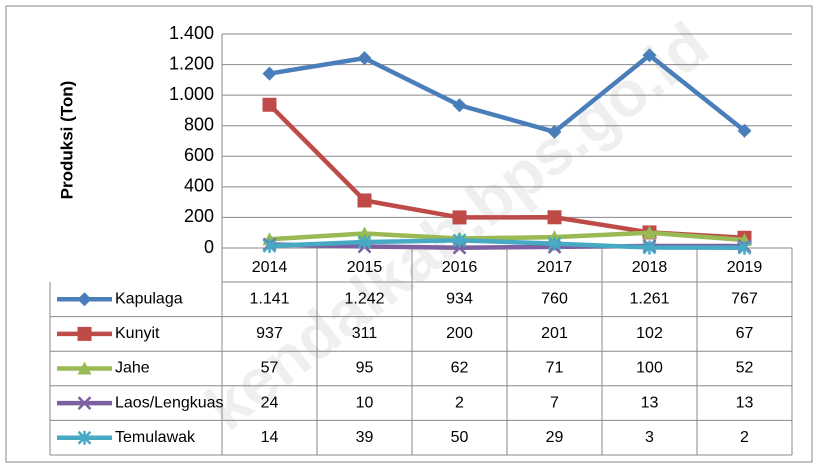 Image resolution: width=819 pixels, height=473 pixels. I want to click on y-tick-label: 200, so click(199, 216).